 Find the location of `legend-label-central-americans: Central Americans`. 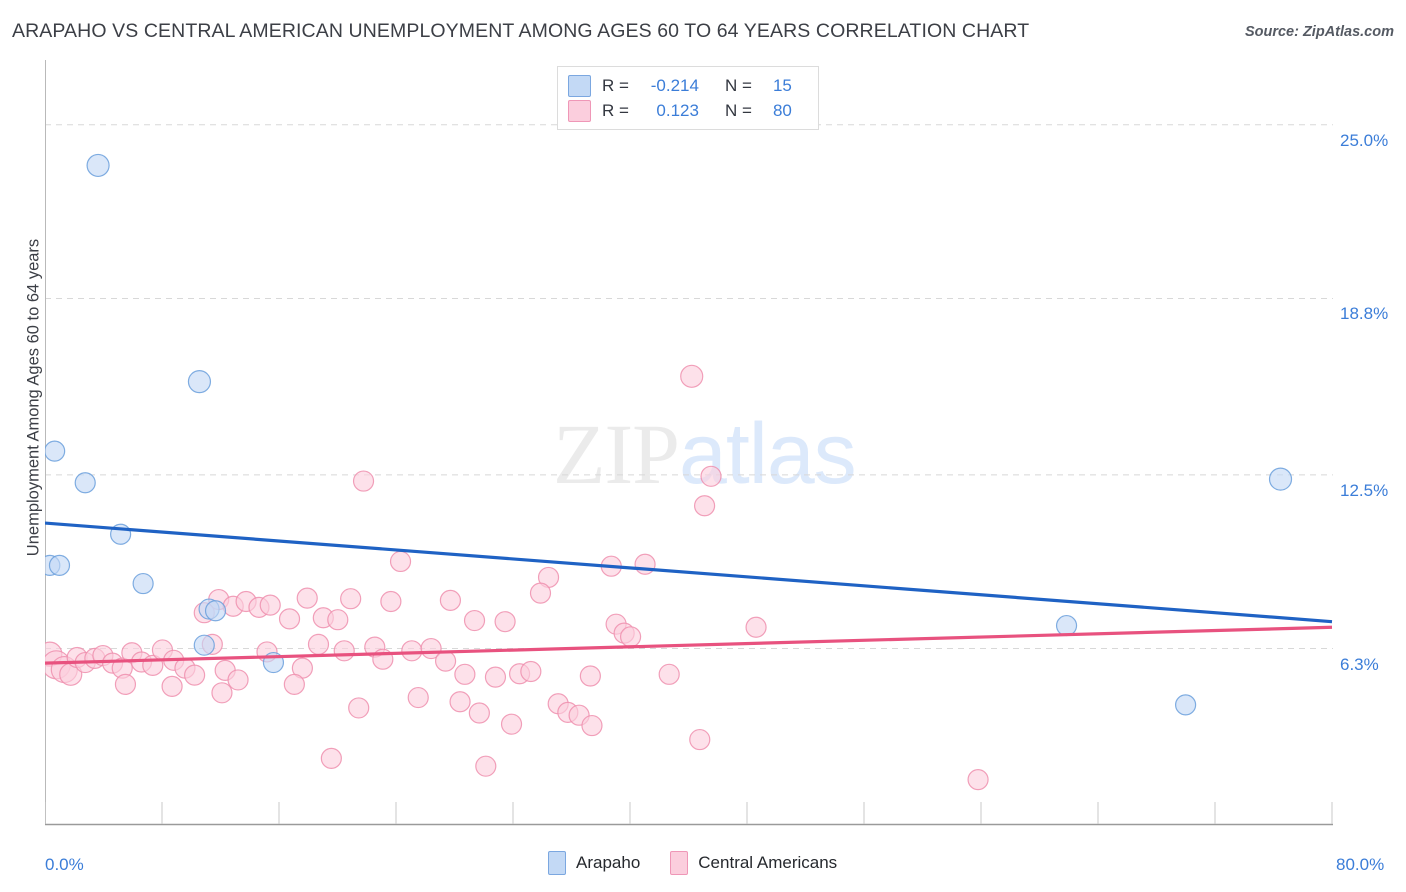

legend-label-central-americans: Central Americans is located at coordinates (768, 862).